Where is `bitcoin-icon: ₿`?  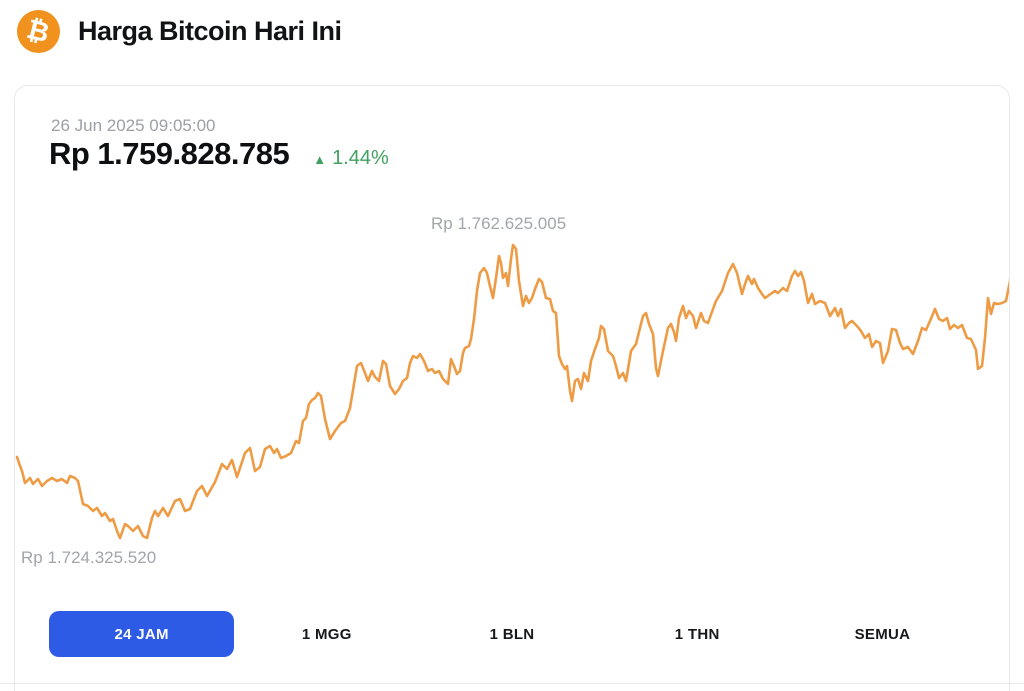 bitcoin-icon: ₿ is located at coordinates (38, 31).